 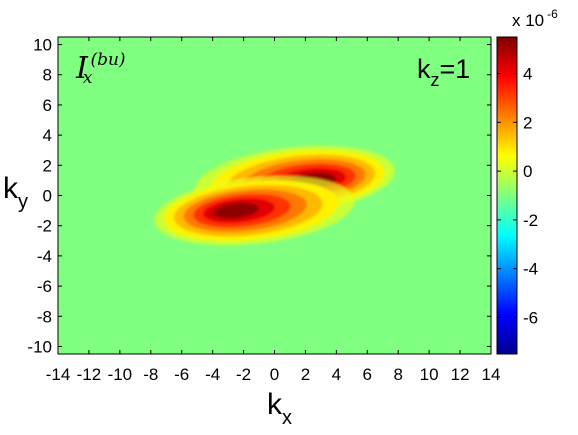 I want to click on colorbar-tick-label: -2, so click(x=530, y=220).